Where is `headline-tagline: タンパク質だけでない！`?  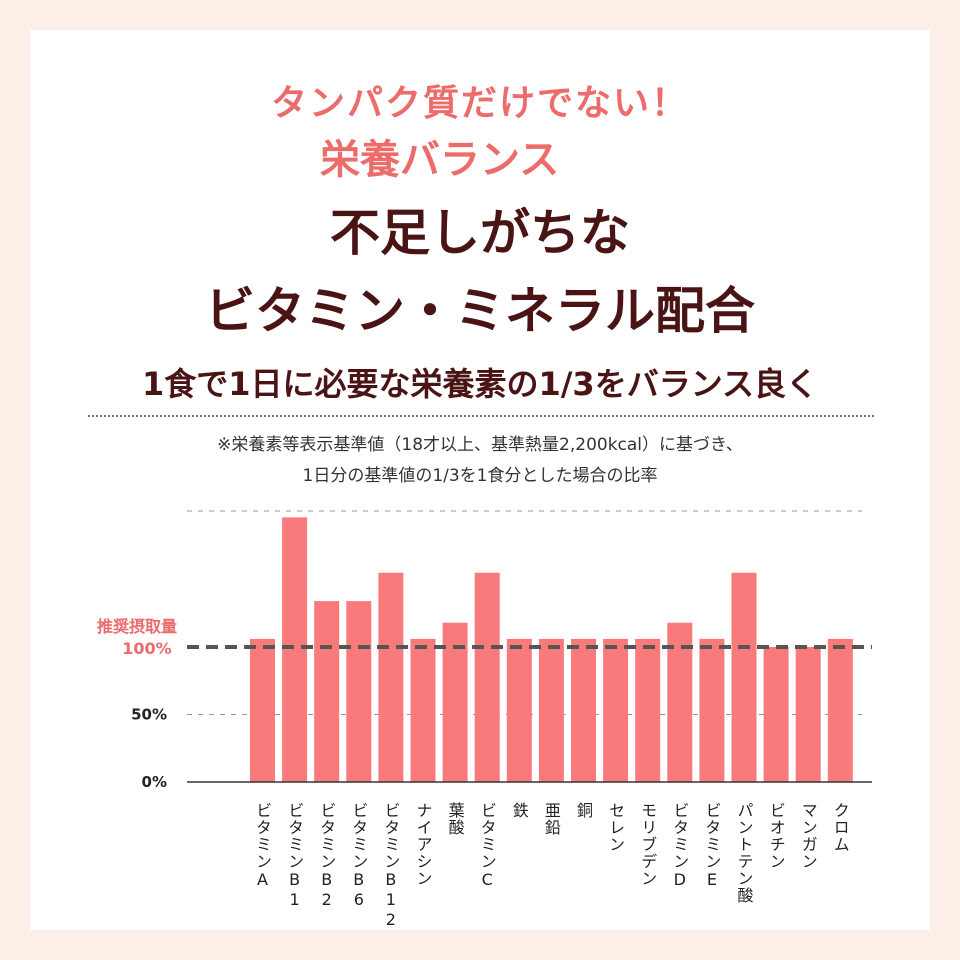 headline-tagline: タンパク質だけでない！ is located at coordinates (479, 103).